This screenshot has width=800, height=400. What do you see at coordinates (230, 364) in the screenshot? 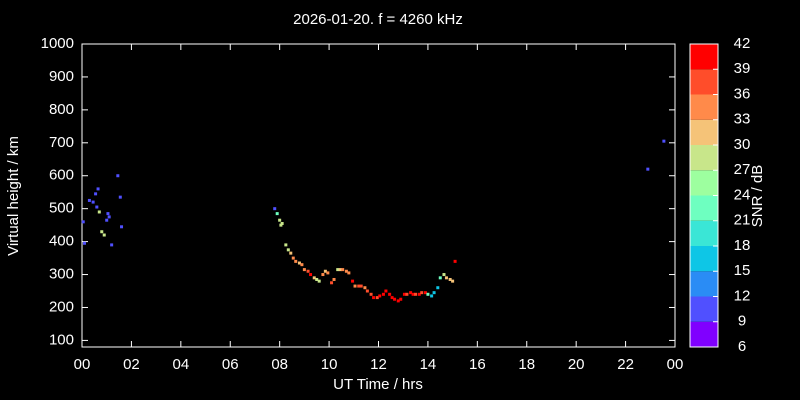
I see `x-tick-label: 06` at bounding box center [230, 364].